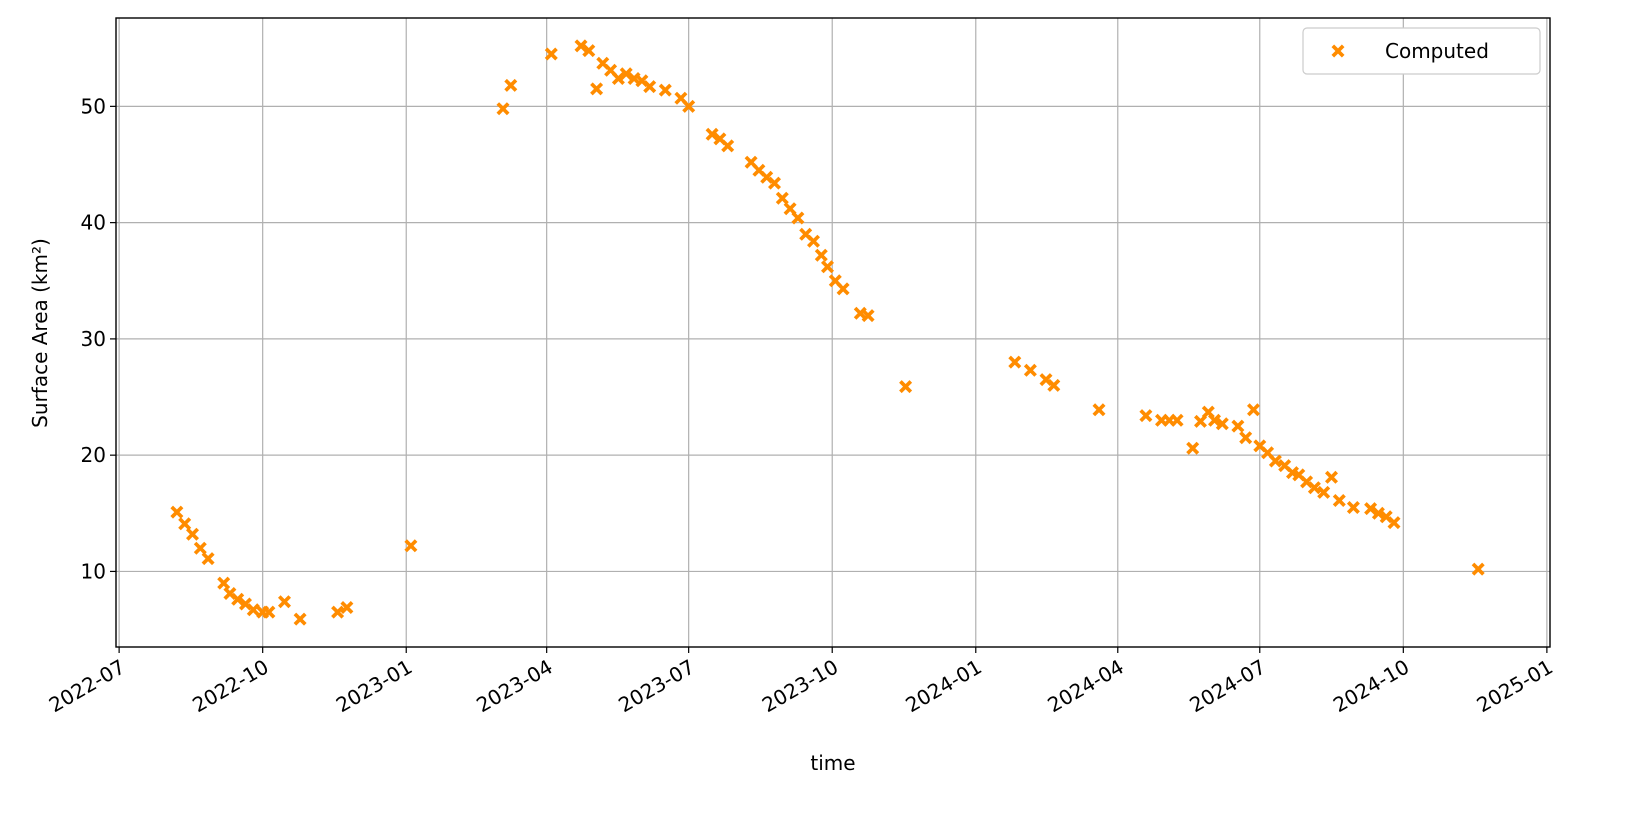  I want to click on y-tick-label: 30, so click(93, 339).